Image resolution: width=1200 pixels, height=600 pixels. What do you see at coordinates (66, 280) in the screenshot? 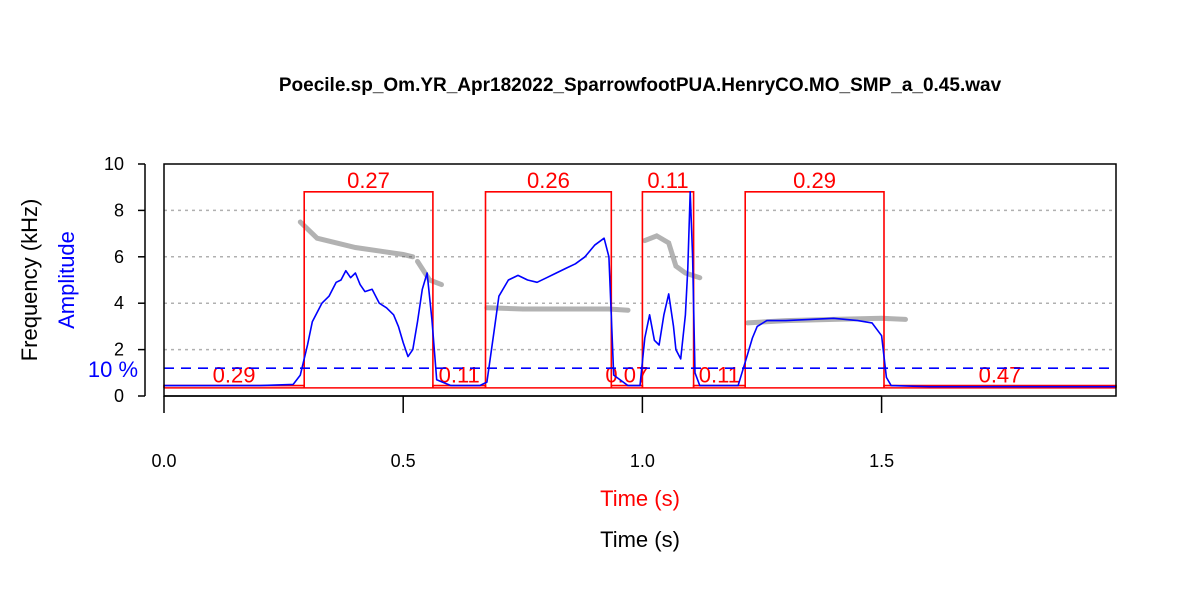
I see `y-axis-label-amplitude: Amplitude` at bounding box center [66, 280].